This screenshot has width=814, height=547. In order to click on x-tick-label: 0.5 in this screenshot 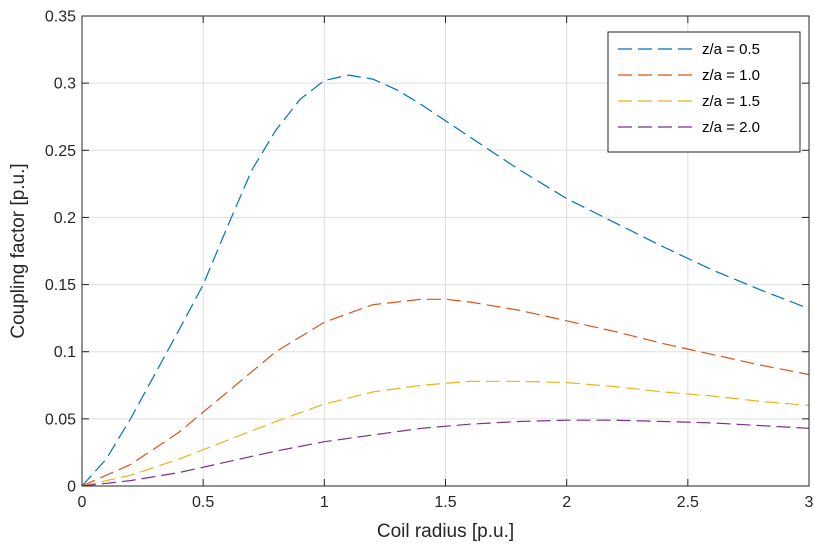, I will do `click(203, 502)`.